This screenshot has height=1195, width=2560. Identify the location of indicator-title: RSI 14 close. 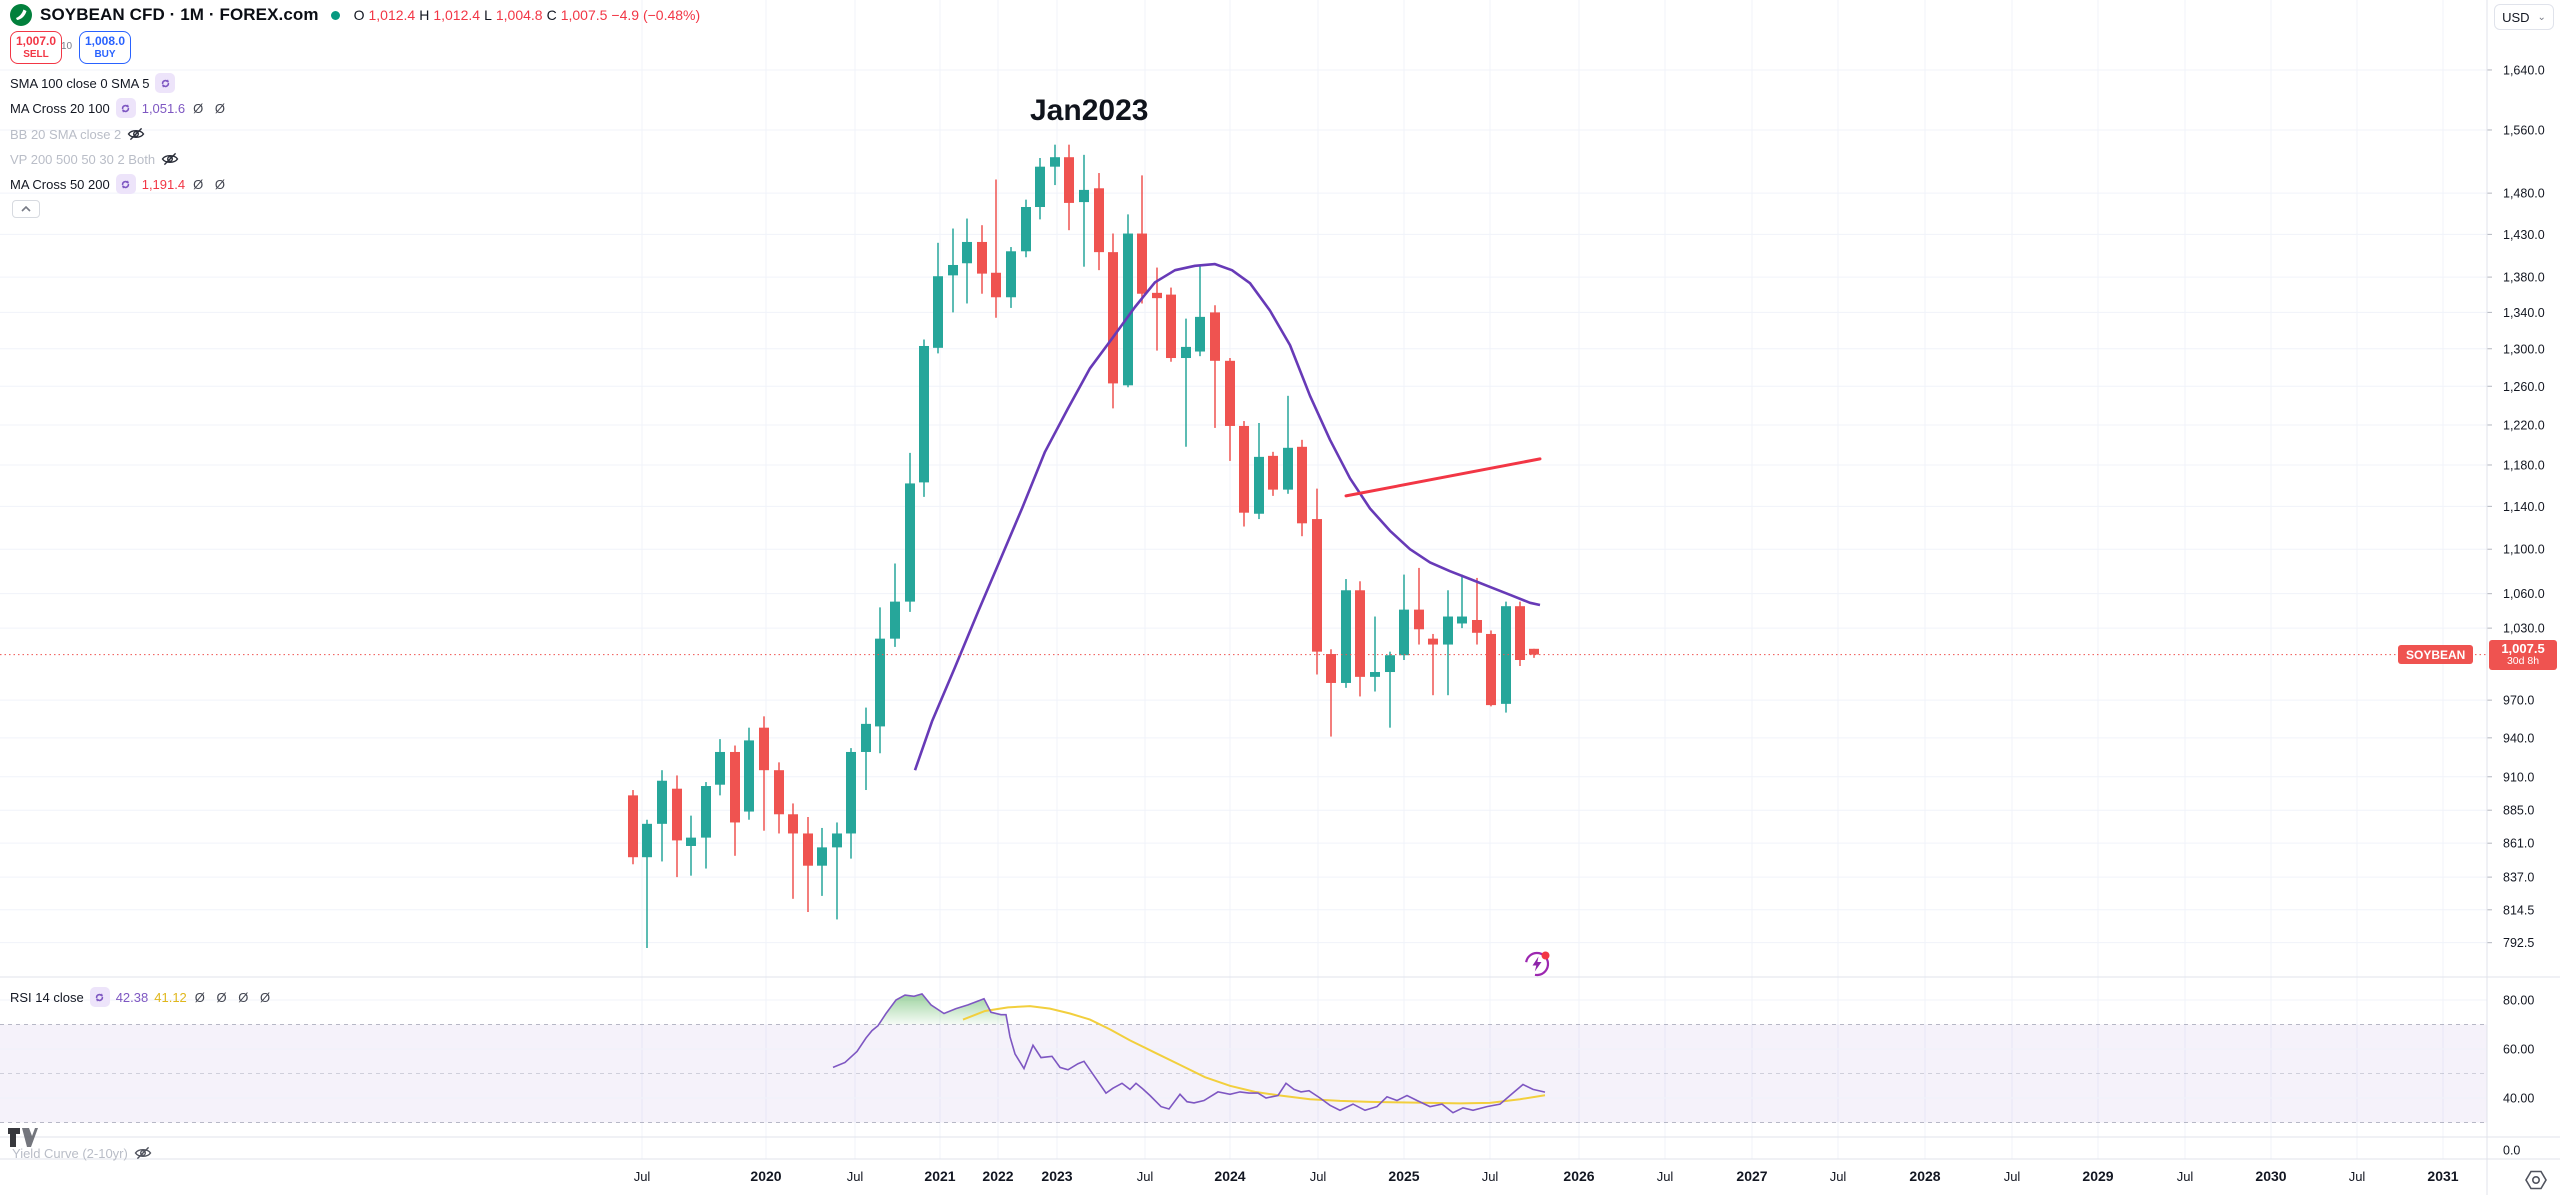
(47, 997).